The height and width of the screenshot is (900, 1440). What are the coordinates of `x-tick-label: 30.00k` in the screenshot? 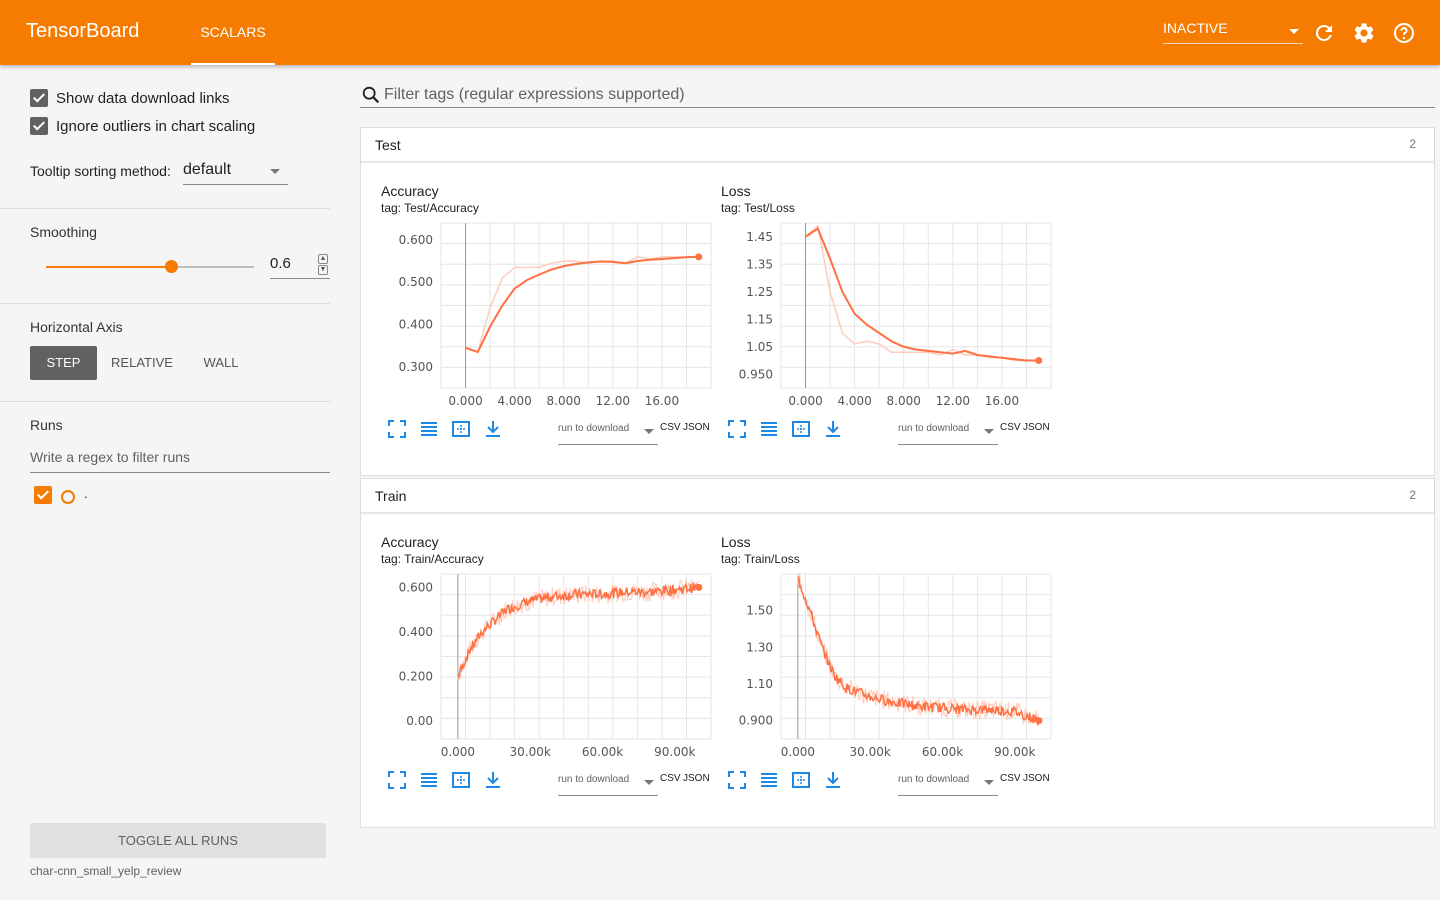 It's located at (530, 752).